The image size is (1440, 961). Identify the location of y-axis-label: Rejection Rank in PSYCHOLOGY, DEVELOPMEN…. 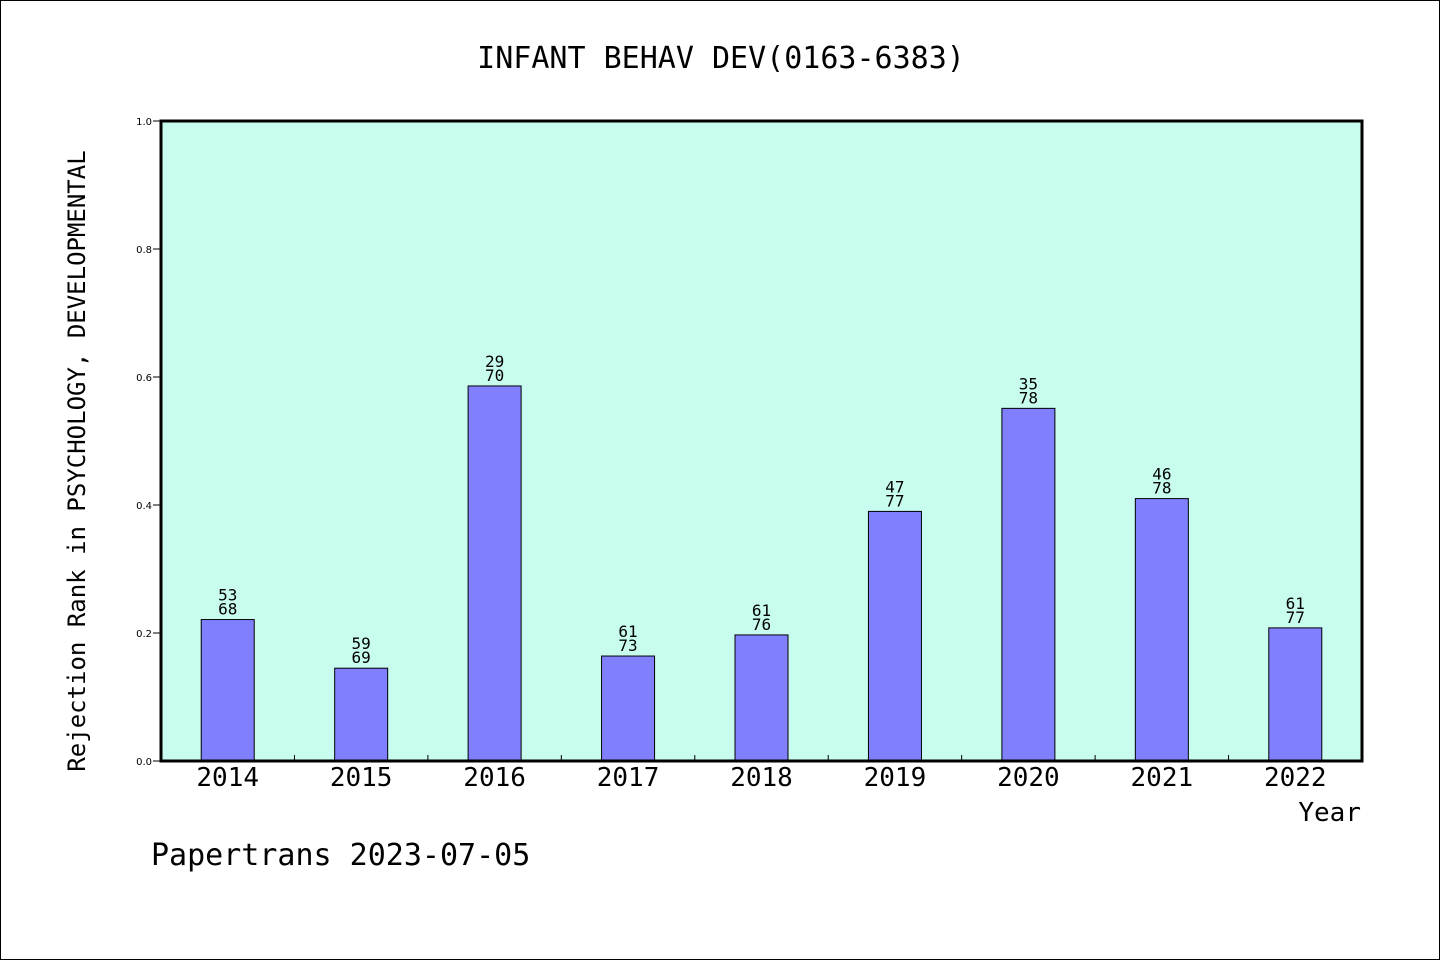
(77, 460).